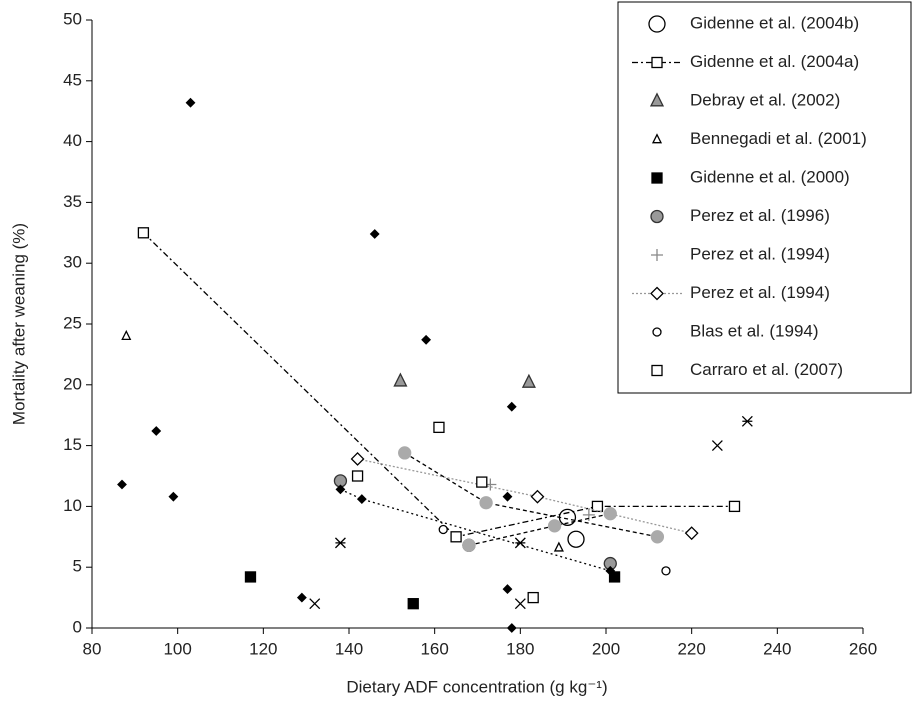 The image size is (915, 702). Describe the element at coordinates (263, 648) in the screenshot. I see `x-tick-label: 120` at that location.